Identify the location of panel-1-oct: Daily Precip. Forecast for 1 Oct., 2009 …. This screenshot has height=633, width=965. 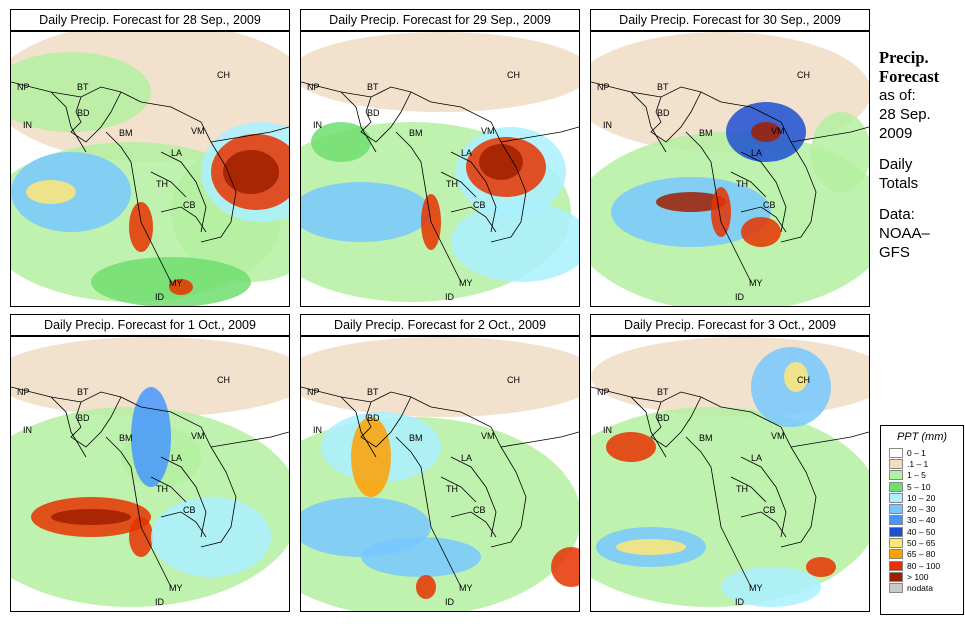
(150, 463).